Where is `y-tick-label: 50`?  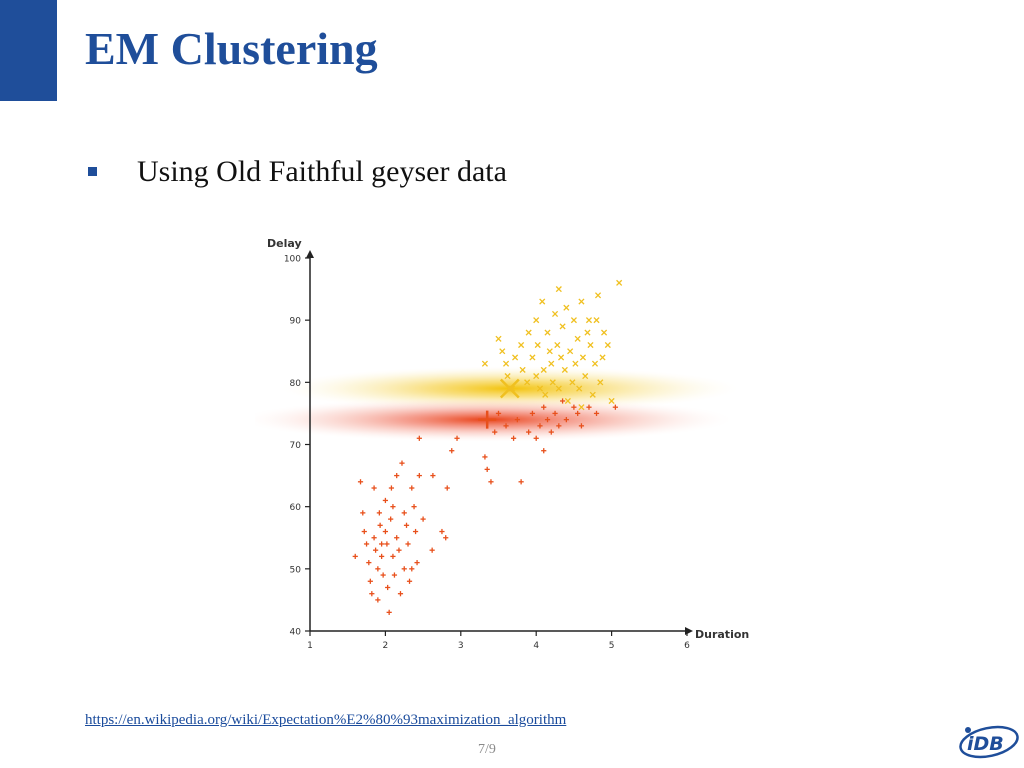 y-tick-label: 50 is located at coordinates (296, 570).